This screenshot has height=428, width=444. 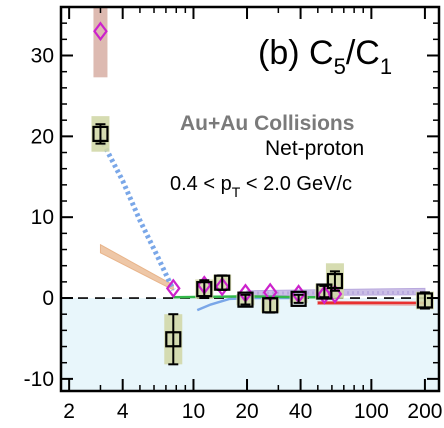 I want to click on panel-label: (b) C5/C1, so click(x=325, y=56).